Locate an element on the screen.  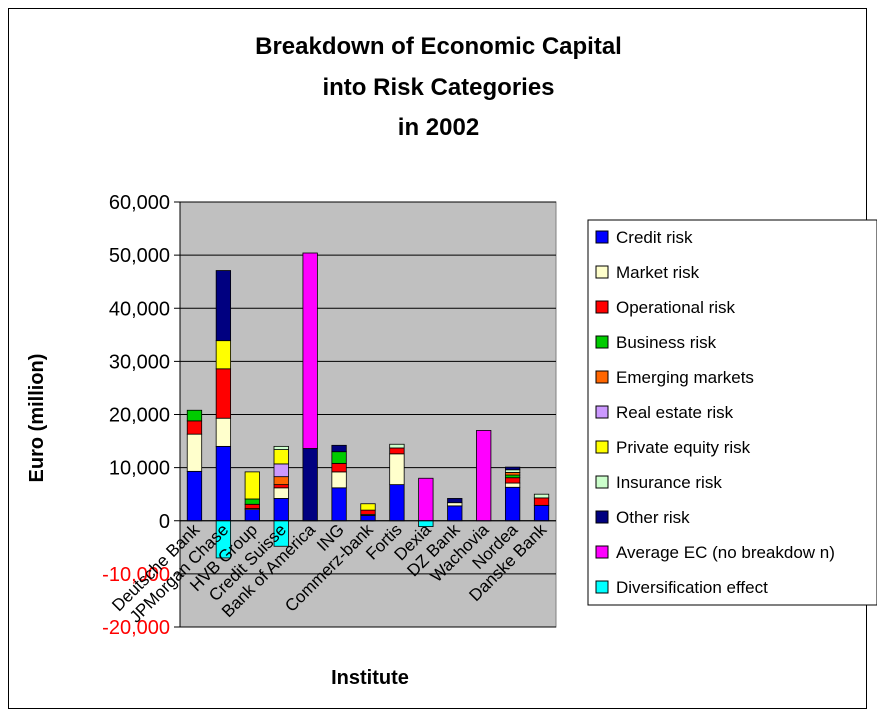
legend-label: Diversification effect is located at coordinates (692, 587).